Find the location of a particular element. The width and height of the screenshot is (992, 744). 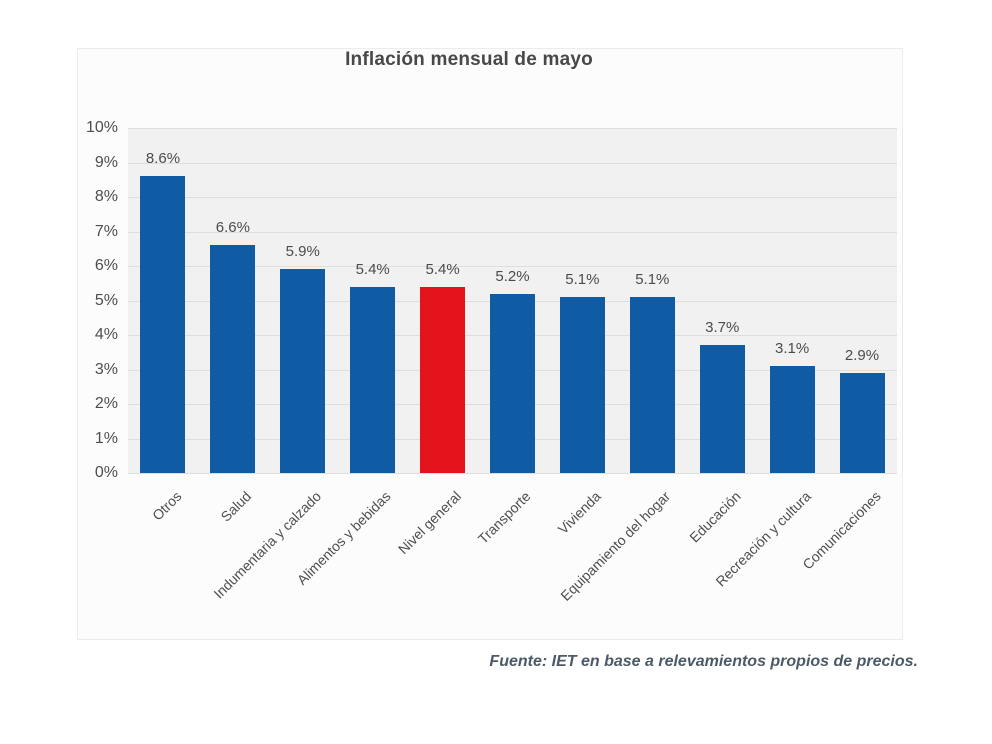

value-label-salud: 6.6% is located at coordinates (232, 228).